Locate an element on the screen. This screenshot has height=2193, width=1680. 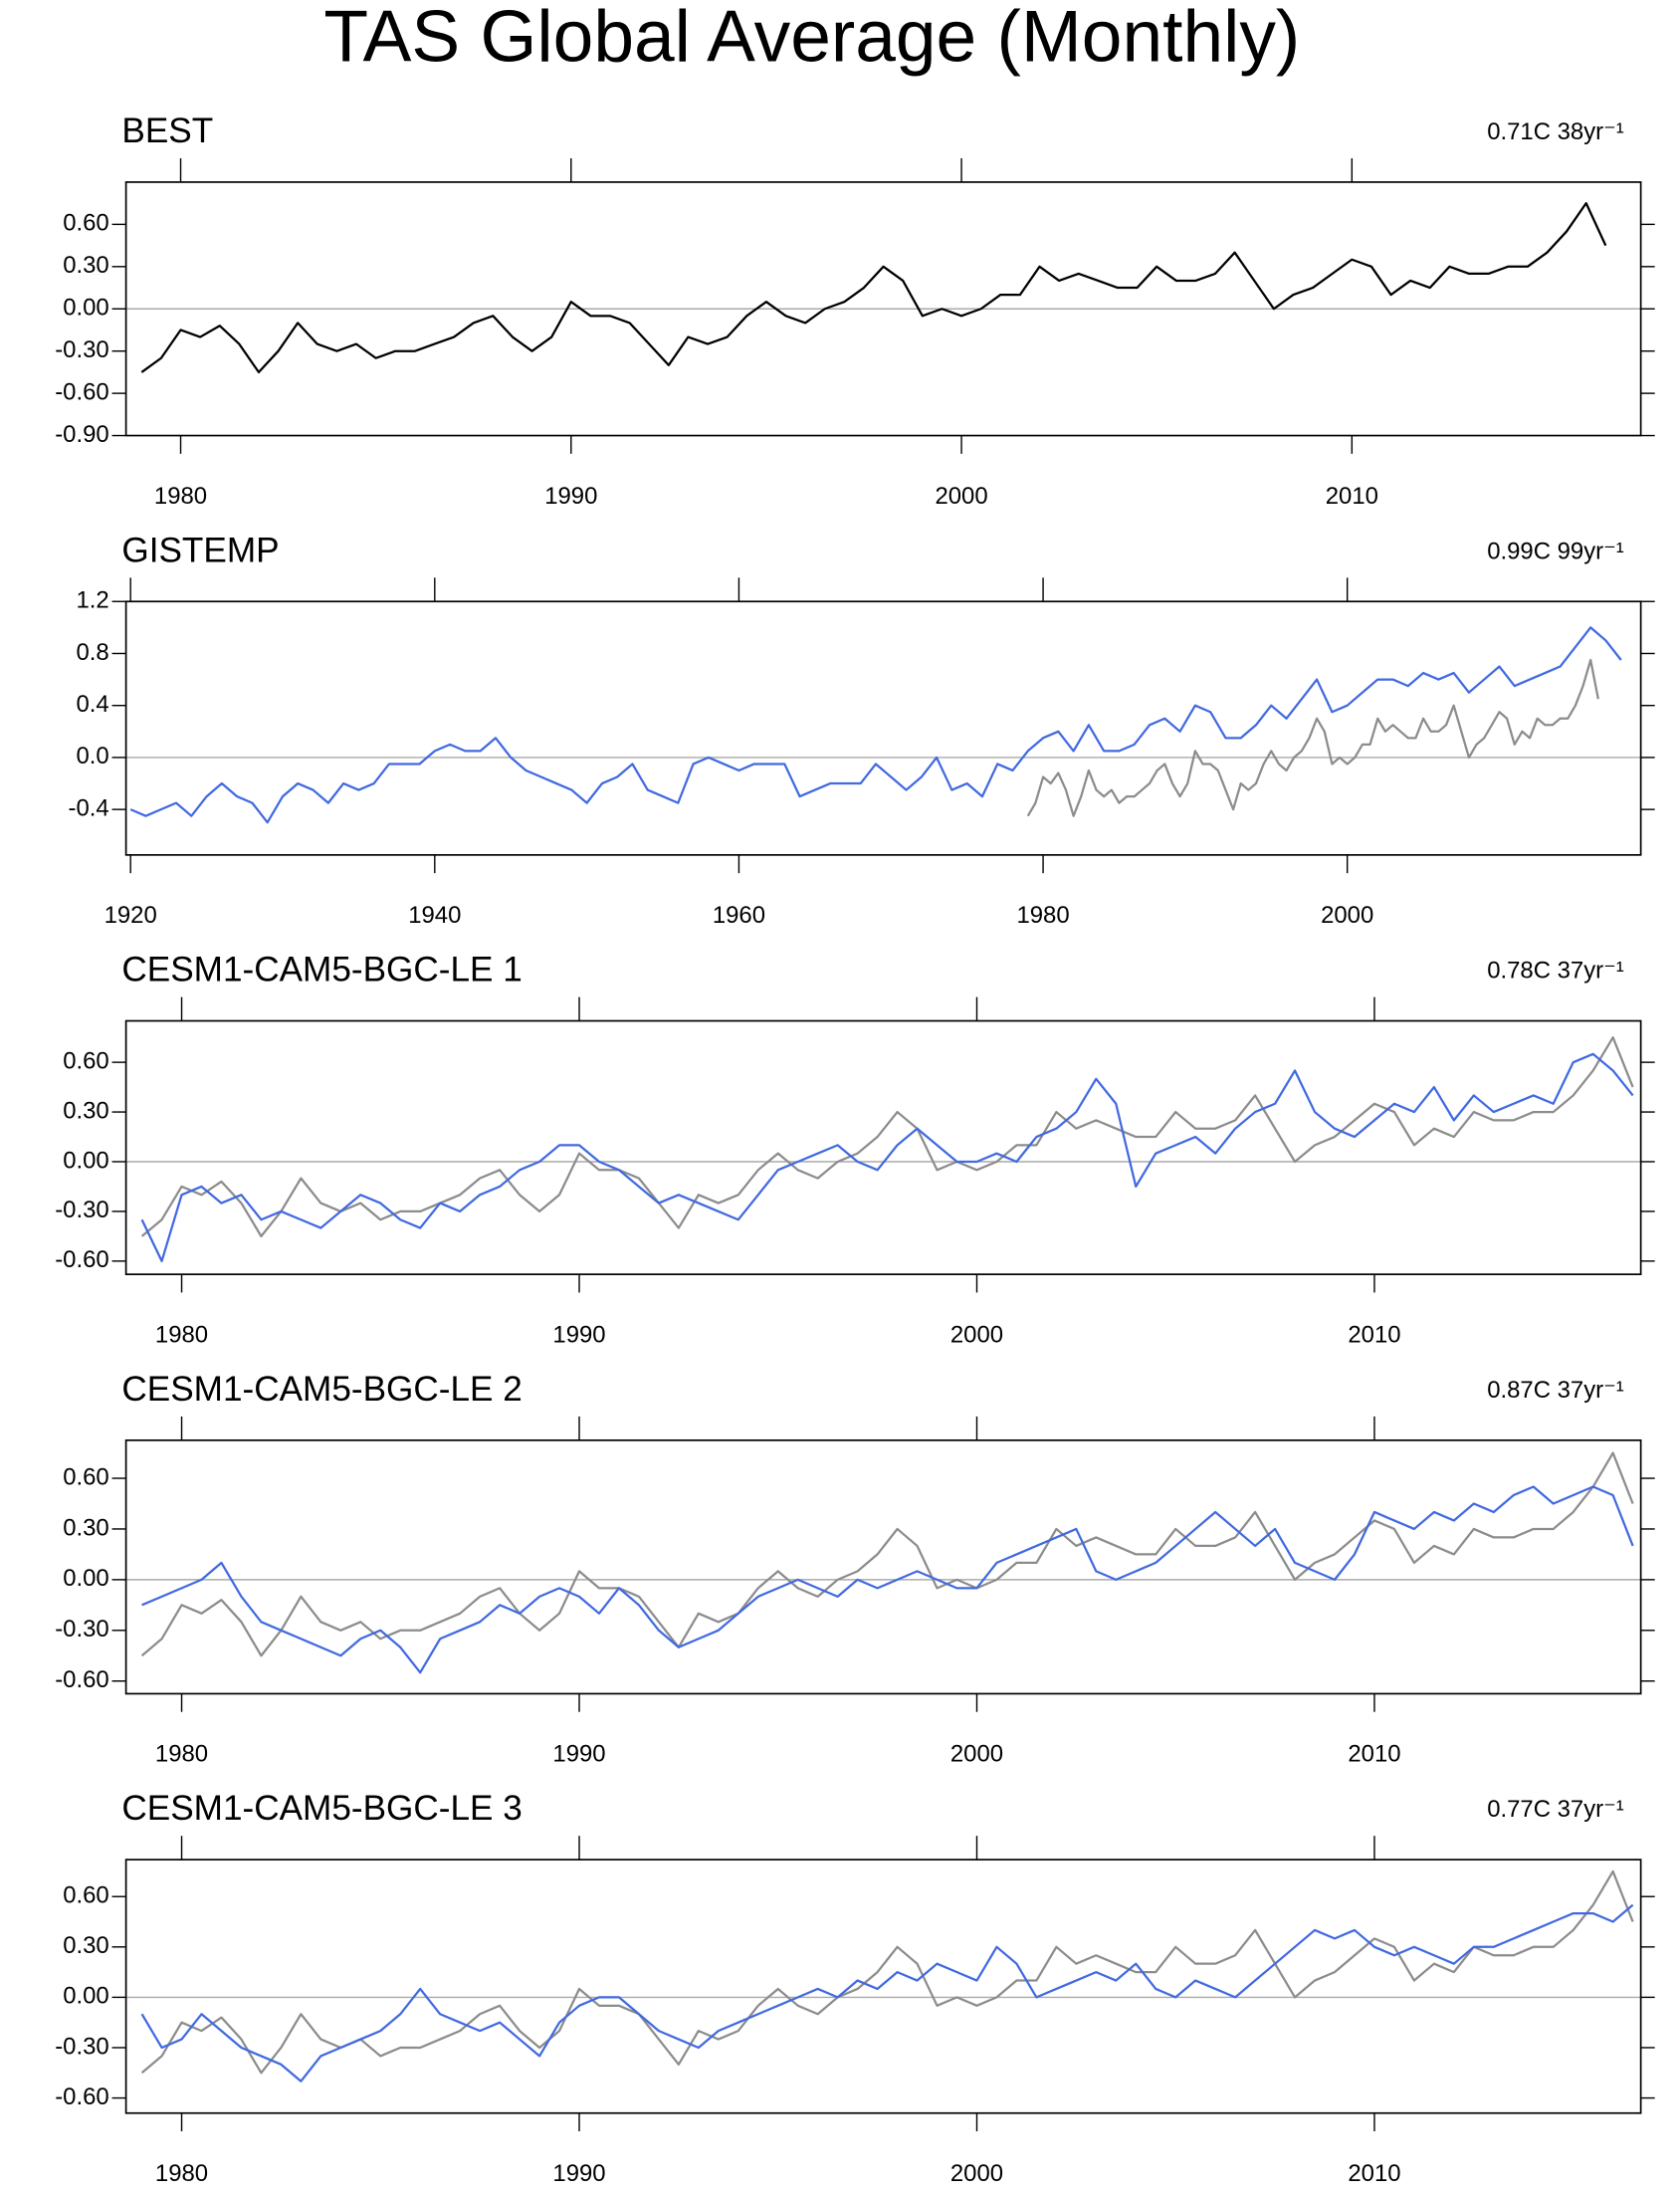
panel-title: CESM1-CAM5-BGC-LE 2 is located at coordinates (321, 1389).